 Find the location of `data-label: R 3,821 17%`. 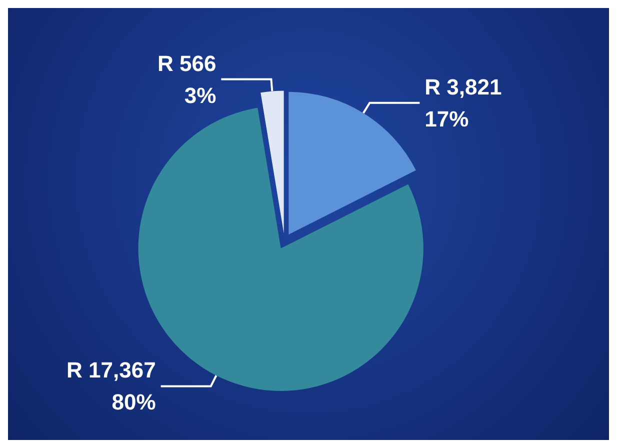

data-label: R 3,821 17% is located at coordinates (463, 103).